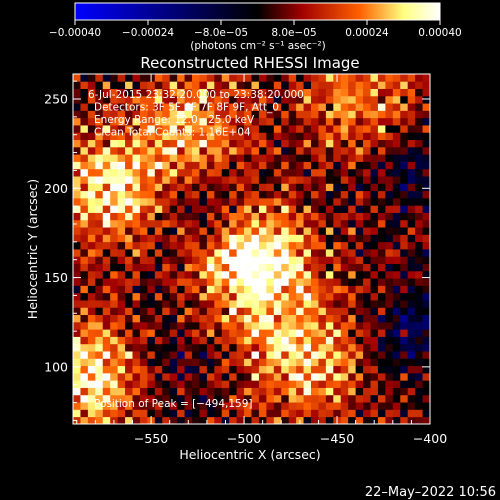 The height and width of the screenshot is (500, 500). I want to click on y-tick-label: 250, so click(56, 99).